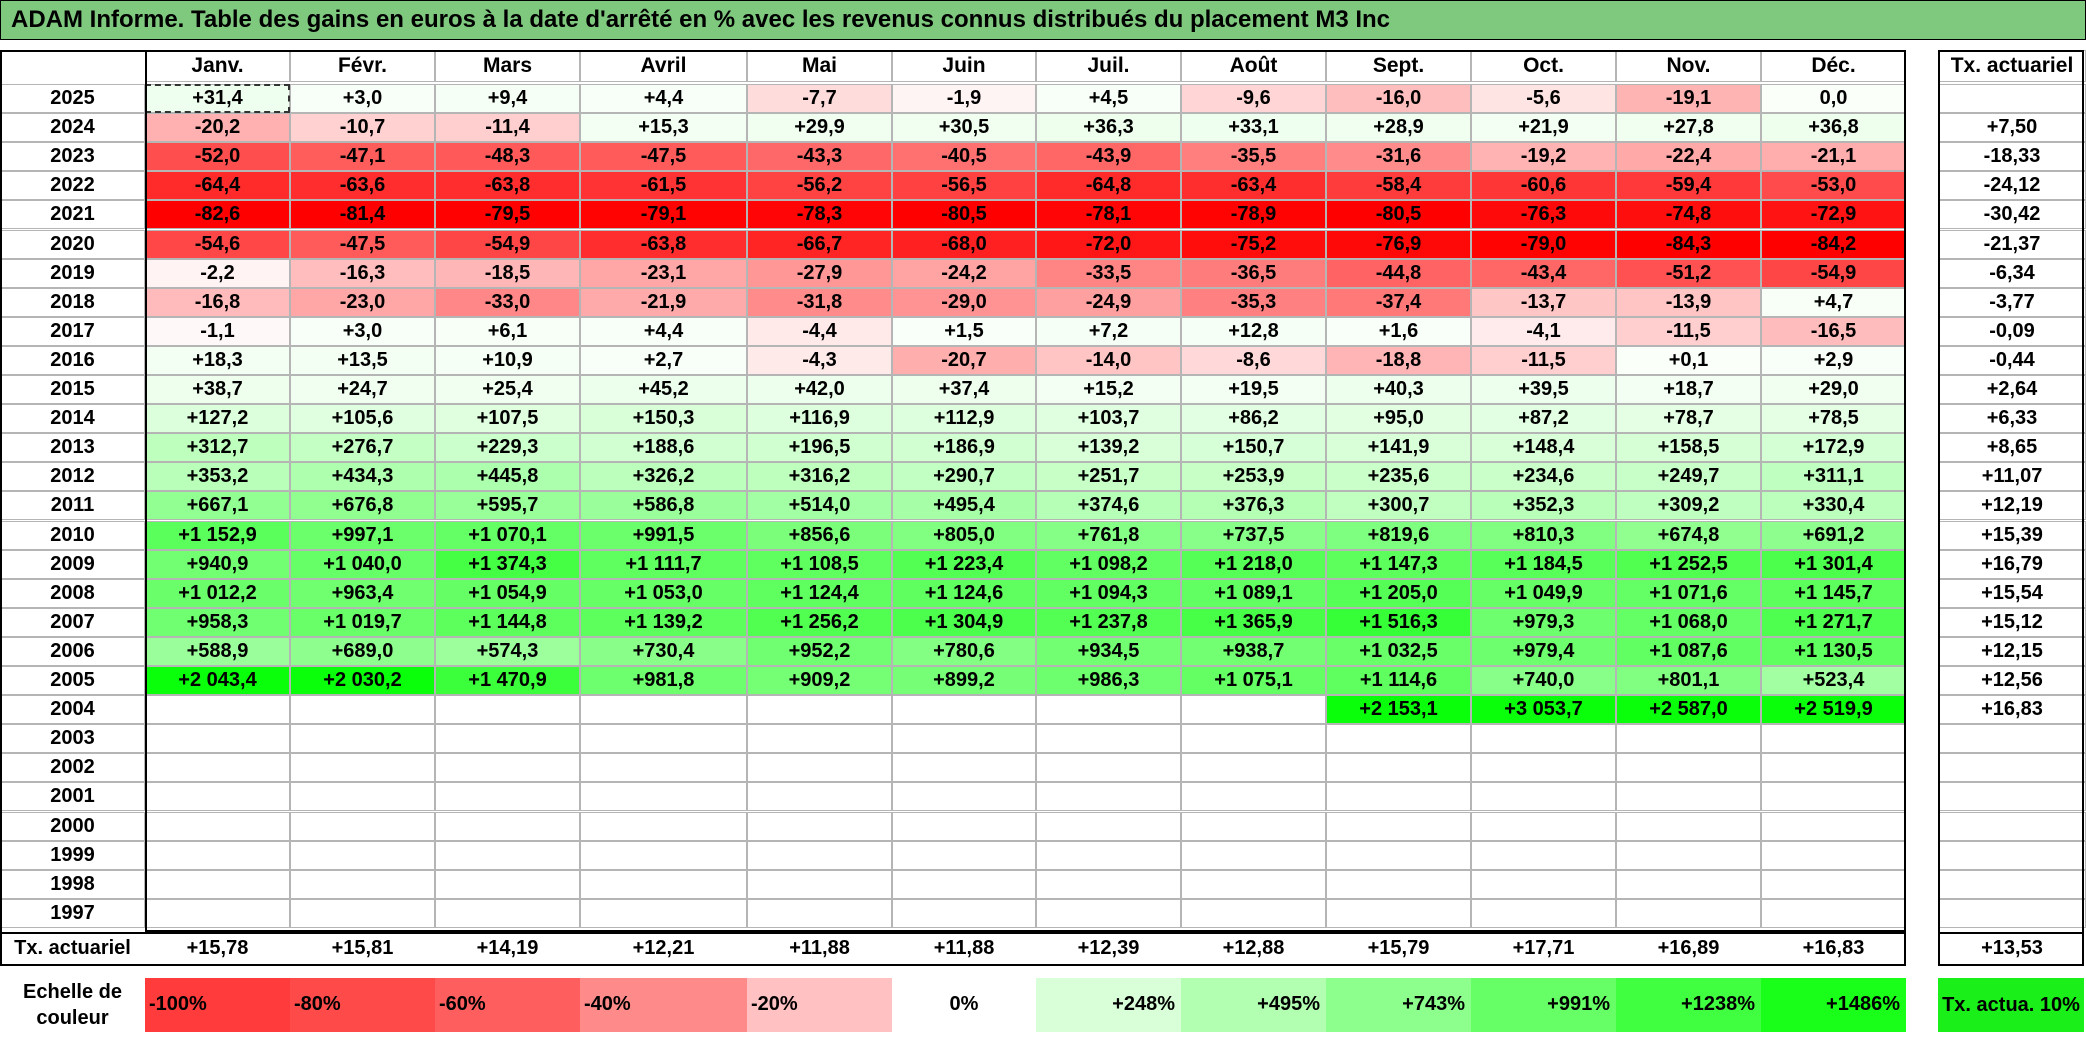  I want to click on footer-rate: +15,81, so click(362, 948).